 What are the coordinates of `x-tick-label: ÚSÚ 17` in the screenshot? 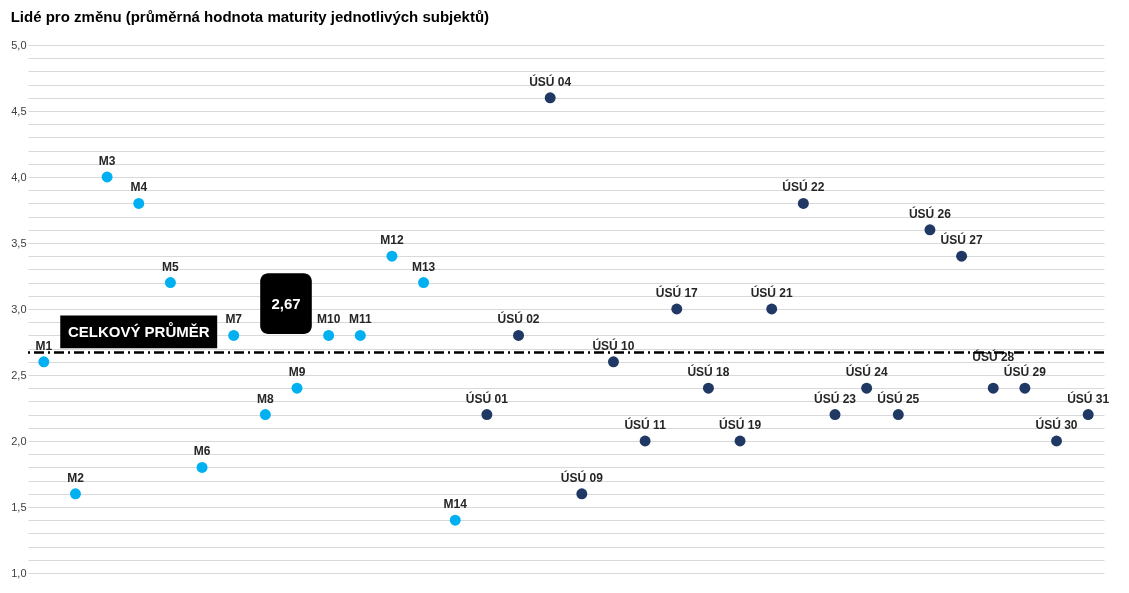 It's located at (677, 292).